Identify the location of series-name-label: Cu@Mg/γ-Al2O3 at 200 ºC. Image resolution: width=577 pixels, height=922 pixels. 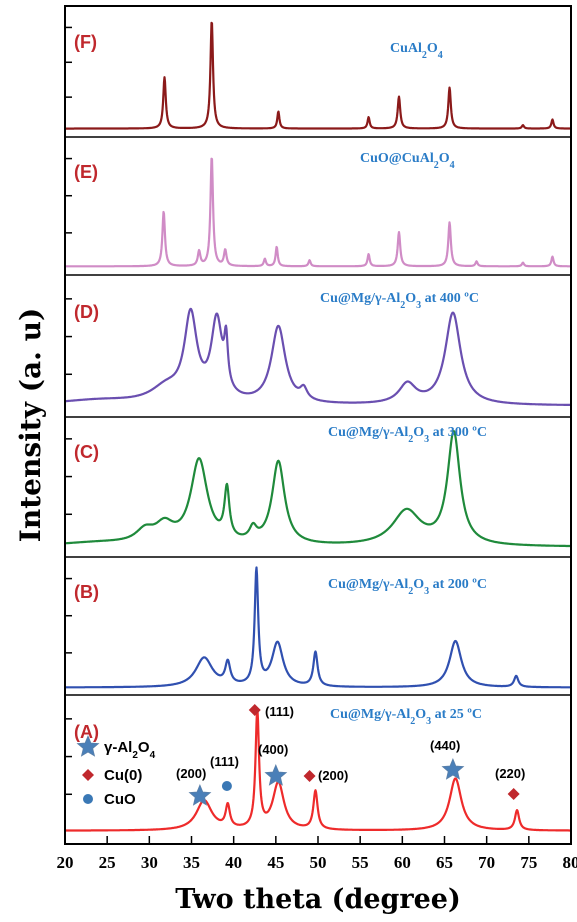
(407, 587).